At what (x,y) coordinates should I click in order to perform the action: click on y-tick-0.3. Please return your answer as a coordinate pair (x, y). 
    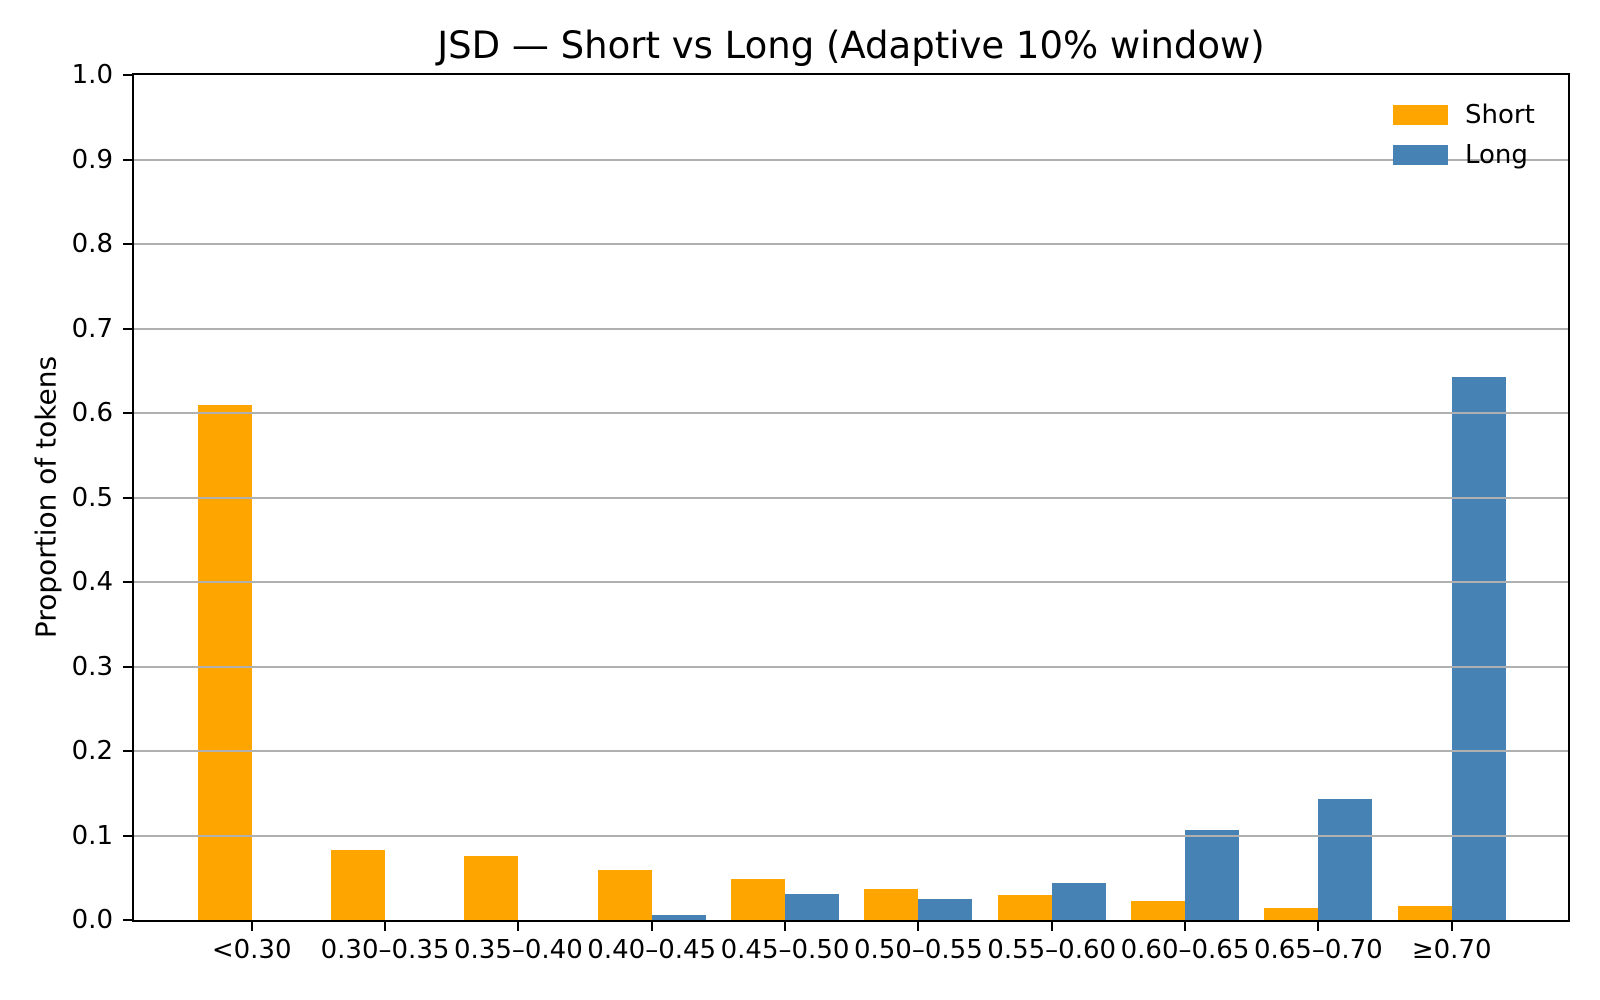
    Looking at the image, I should click on (127, 666).